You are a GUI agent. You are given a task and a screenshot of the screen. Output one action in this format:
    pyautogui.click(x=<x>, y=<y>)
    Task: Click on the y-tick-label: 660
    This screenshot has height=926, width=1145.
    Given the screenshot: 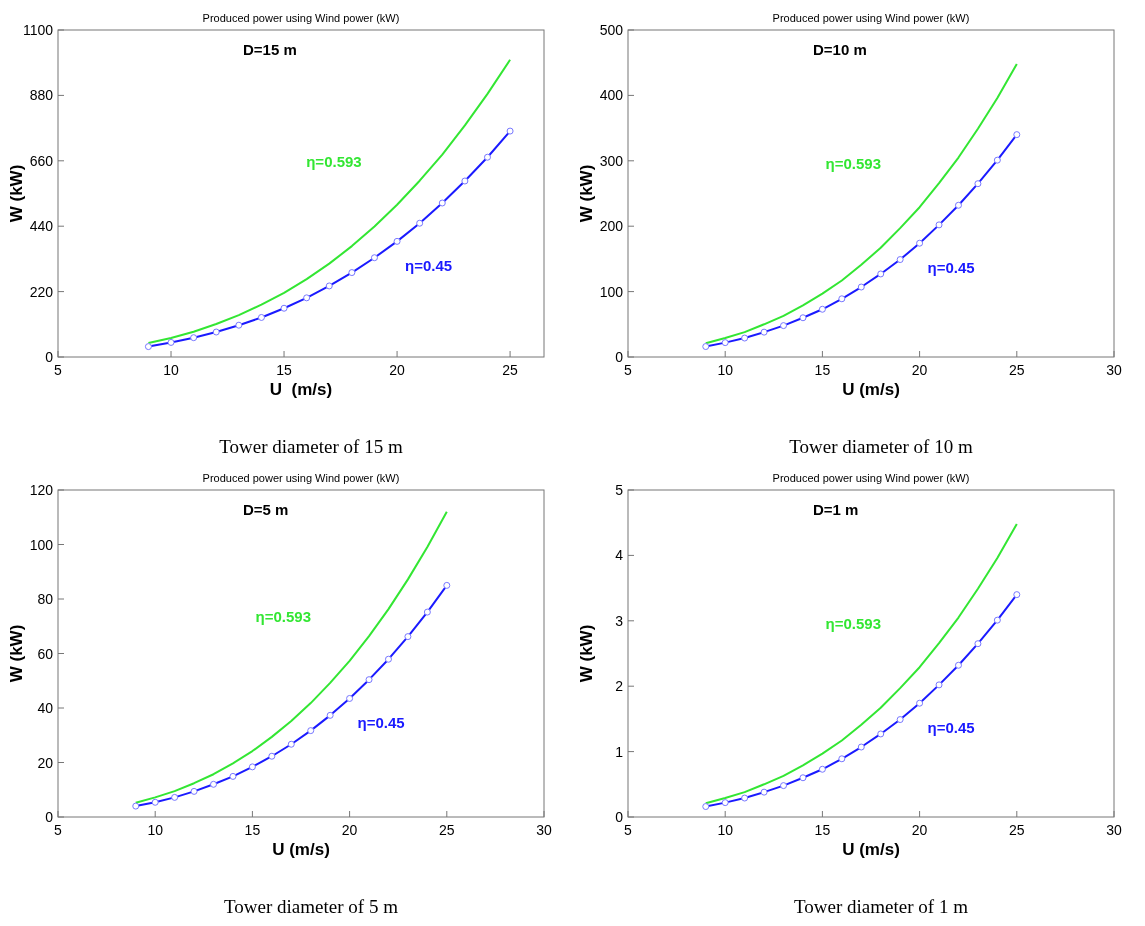 What is the action you would take?
    pyautogui.click(x=41, y=160)
    